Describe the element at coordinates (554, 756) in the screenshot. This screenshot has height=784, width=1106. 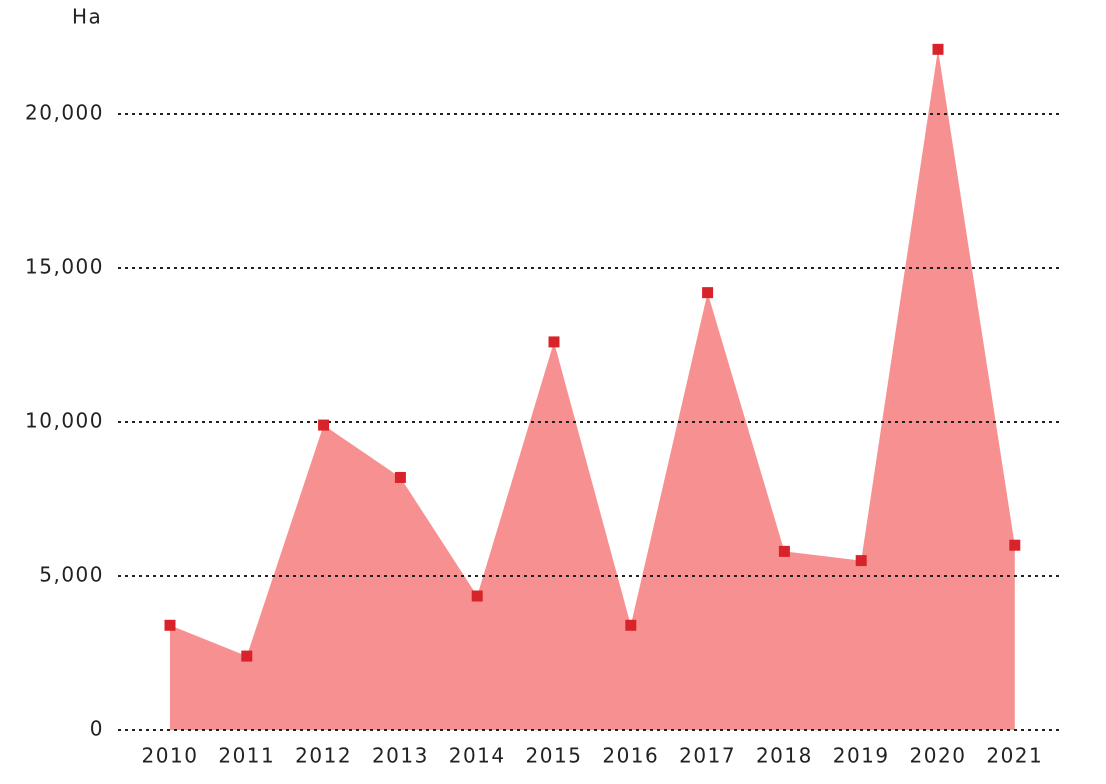
I see `x-tick-label: 2015` at that location.